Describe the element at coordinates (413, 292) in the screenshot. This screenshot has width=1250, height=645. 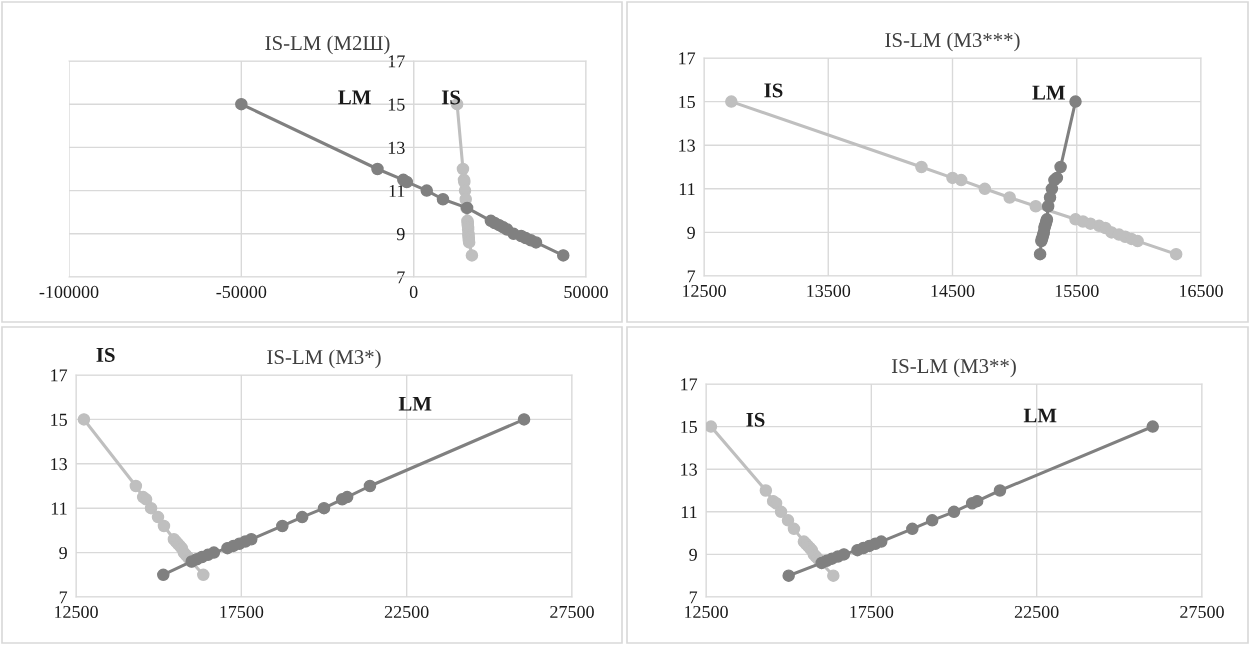
I see `x-tick-label: 0` at that location.